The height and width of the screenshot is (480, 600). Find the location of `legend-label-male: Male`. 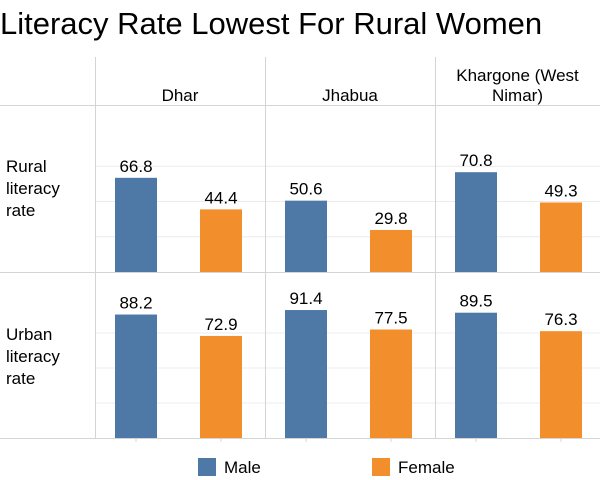

legend-label-male: Male is located at coordinates (242, 467).